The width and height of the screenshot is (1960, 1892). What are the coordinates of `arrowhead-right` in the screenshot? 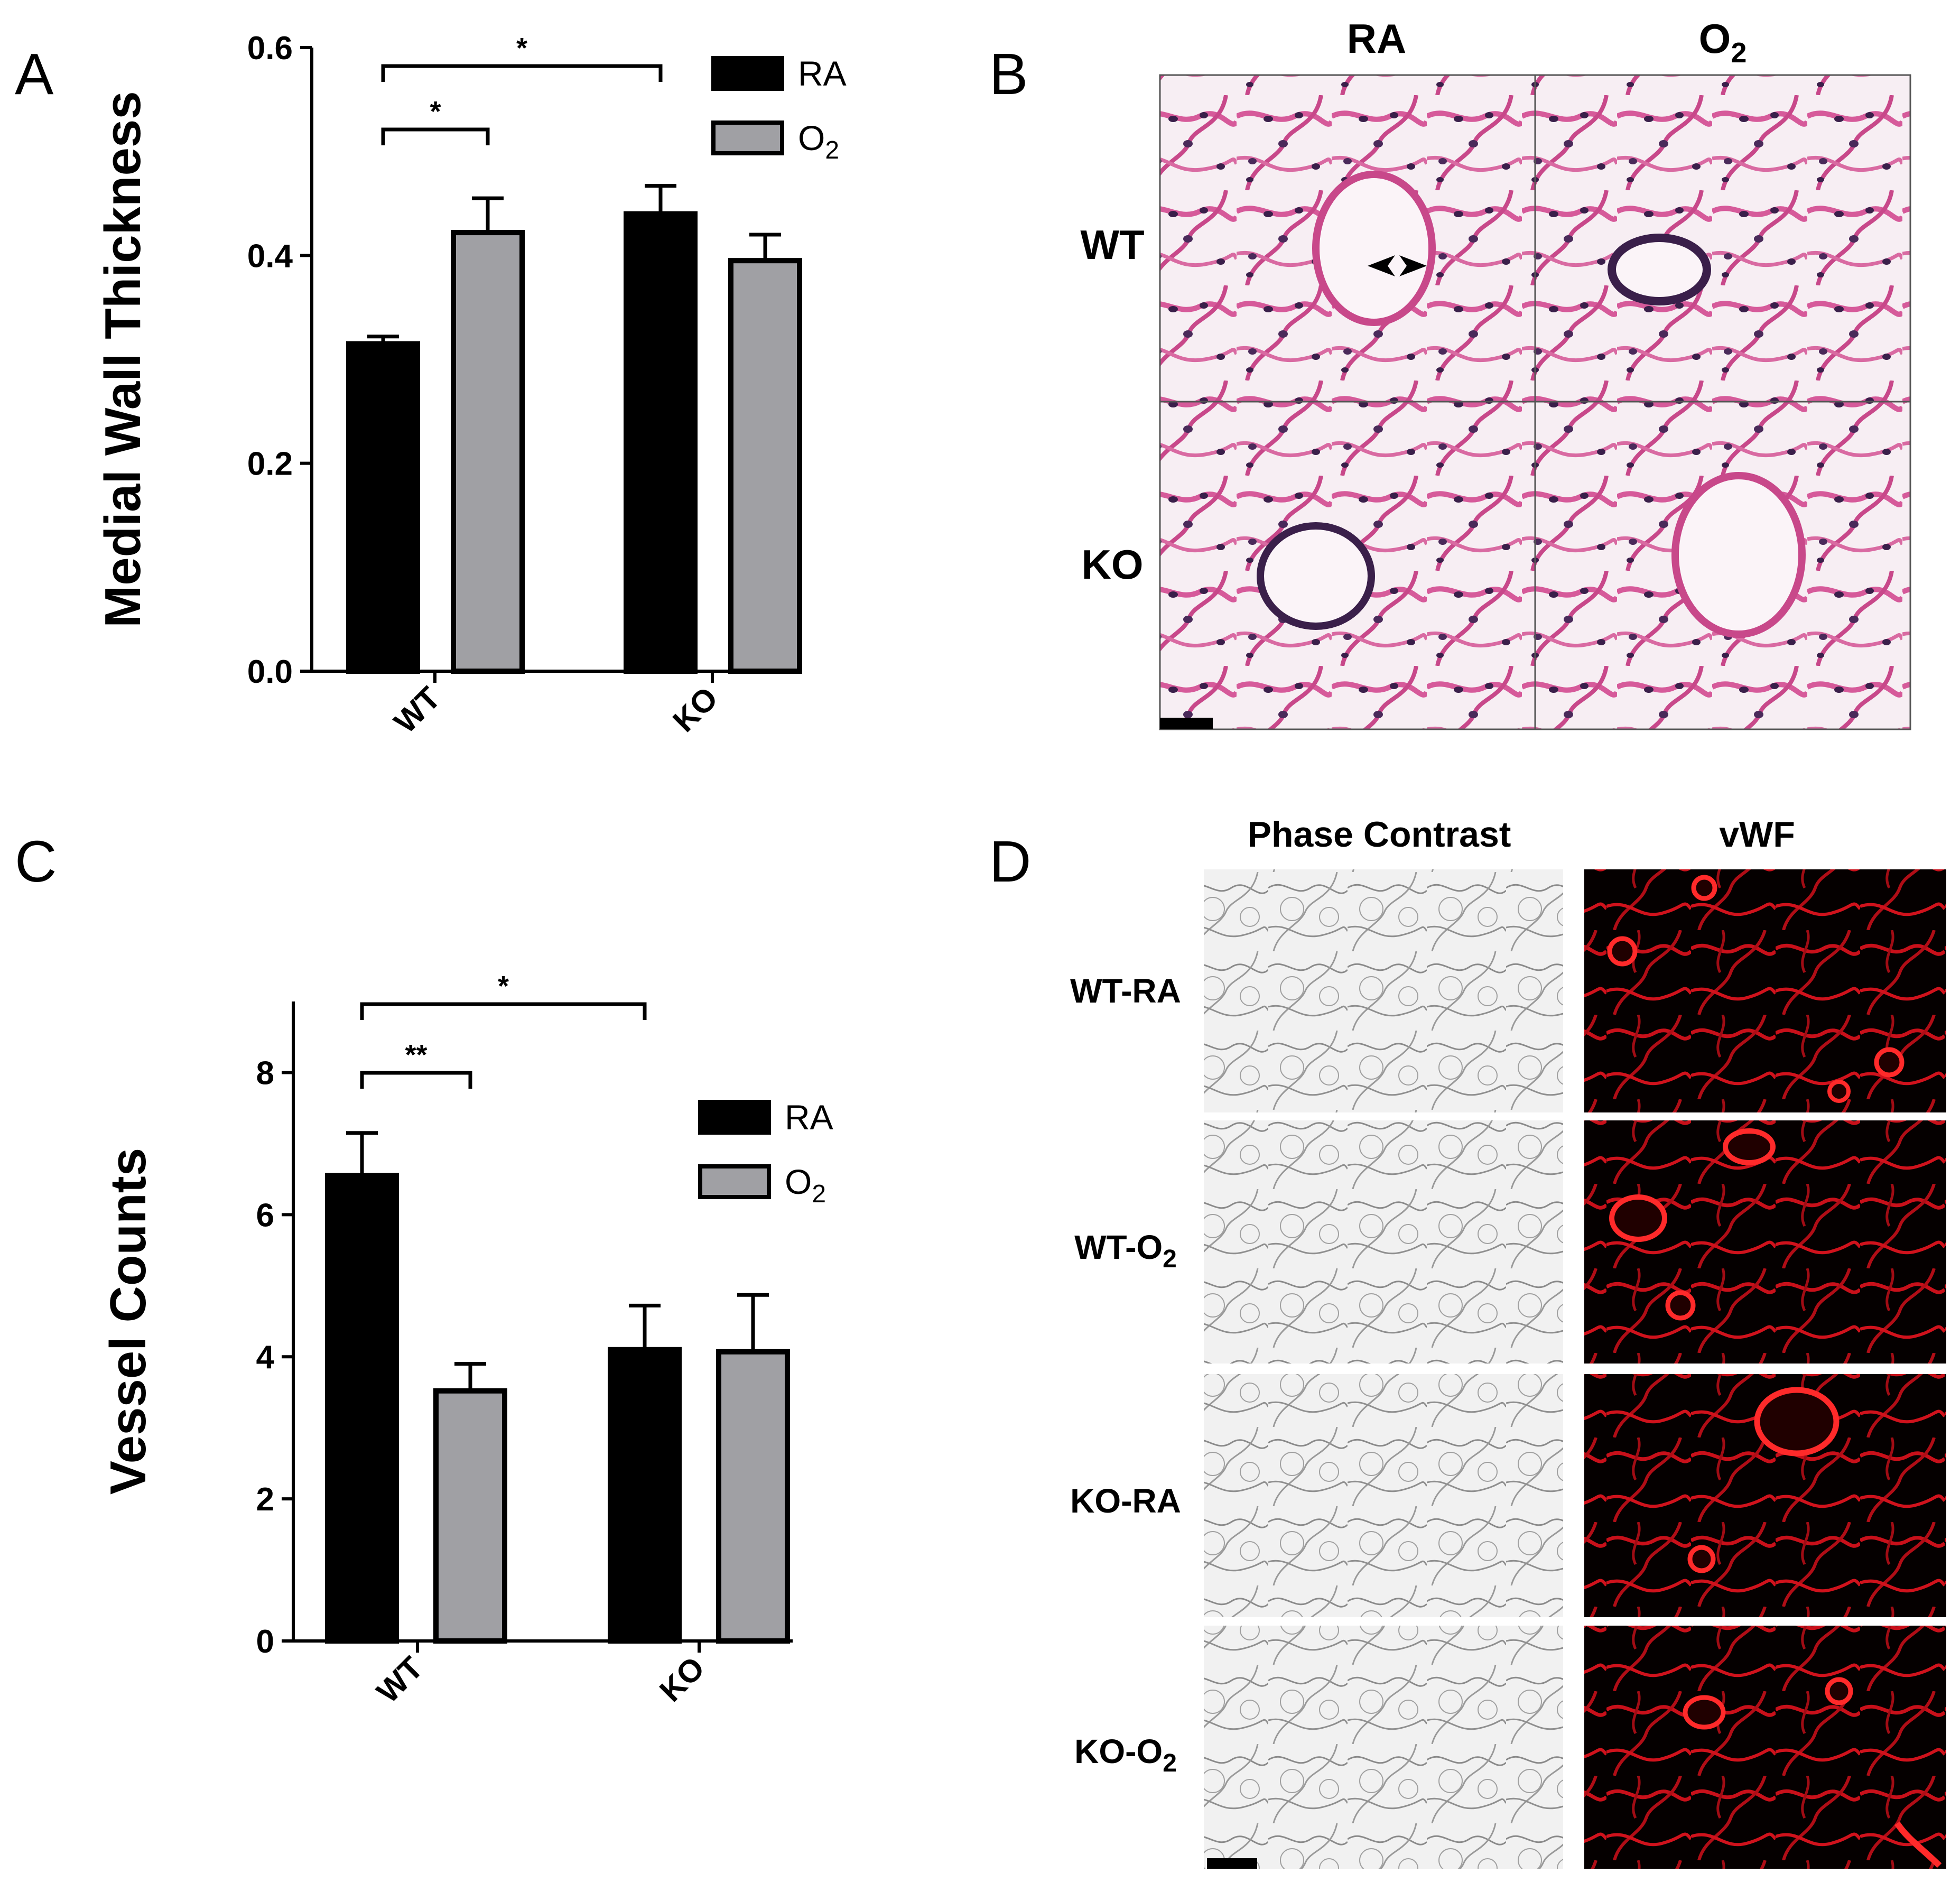 It's located at (1413, 265).